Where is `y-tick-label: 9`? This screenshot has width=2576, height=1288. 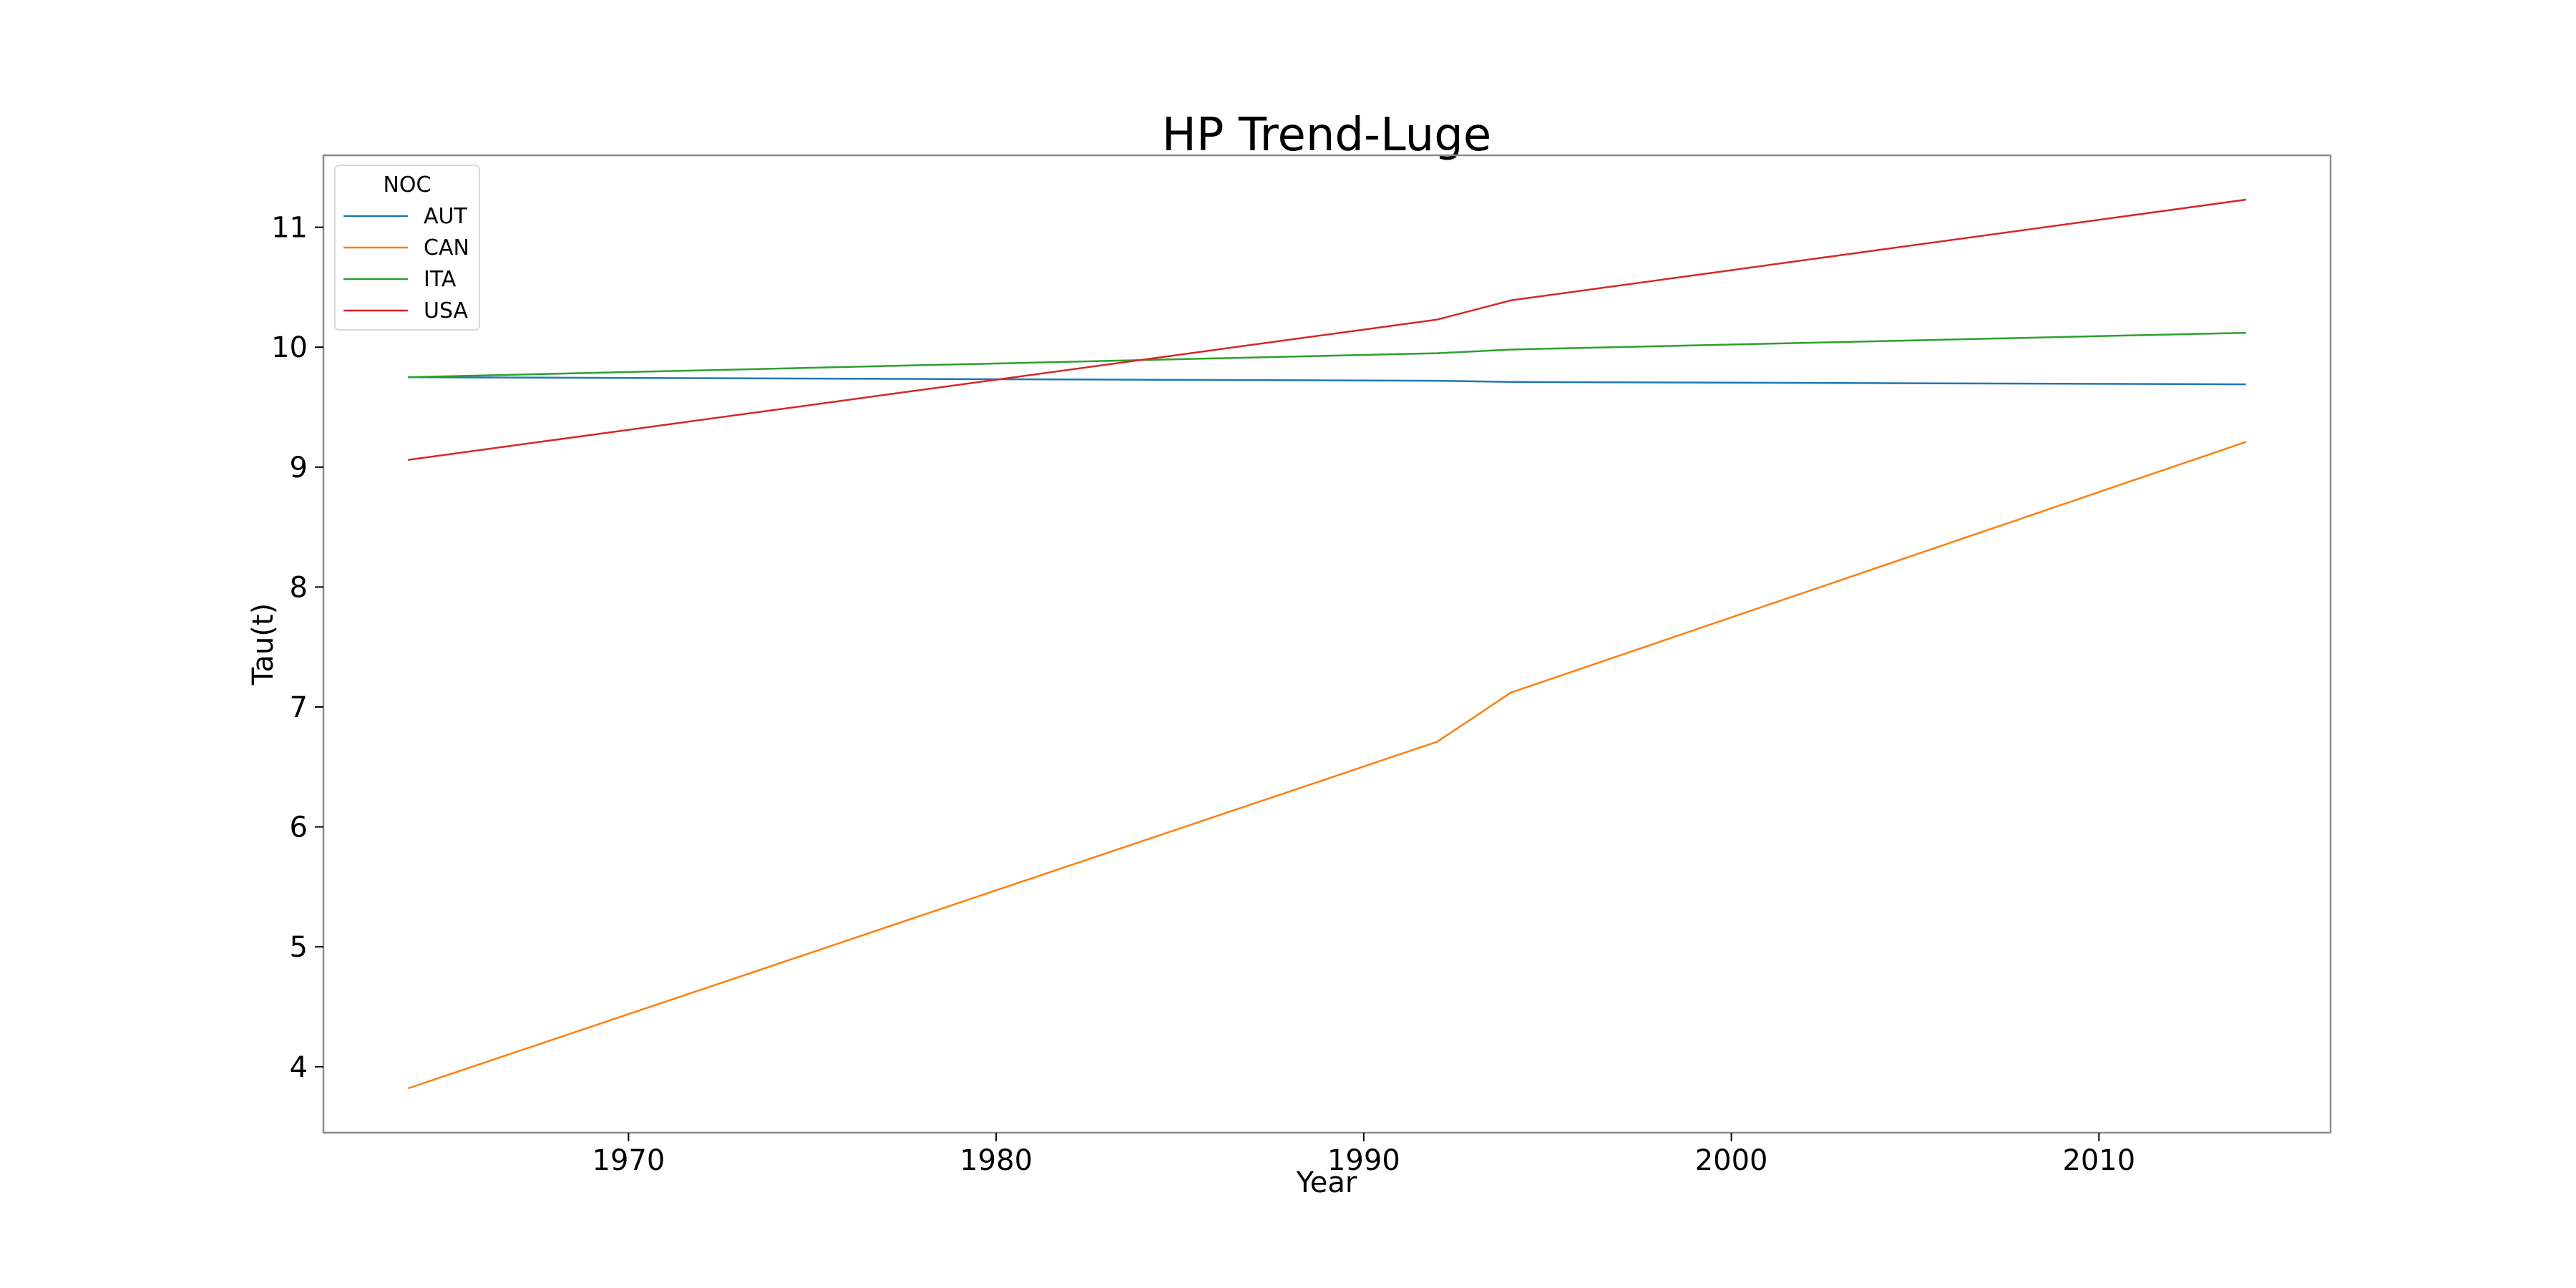
y-tick-label: 9 is located at coordinates (299, 468).